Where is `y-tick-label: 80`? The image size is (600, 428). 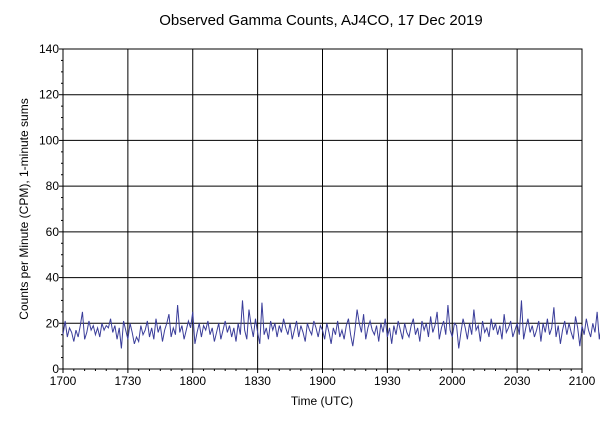 y-tick-label: 80 is located at coordinates (53, 186).